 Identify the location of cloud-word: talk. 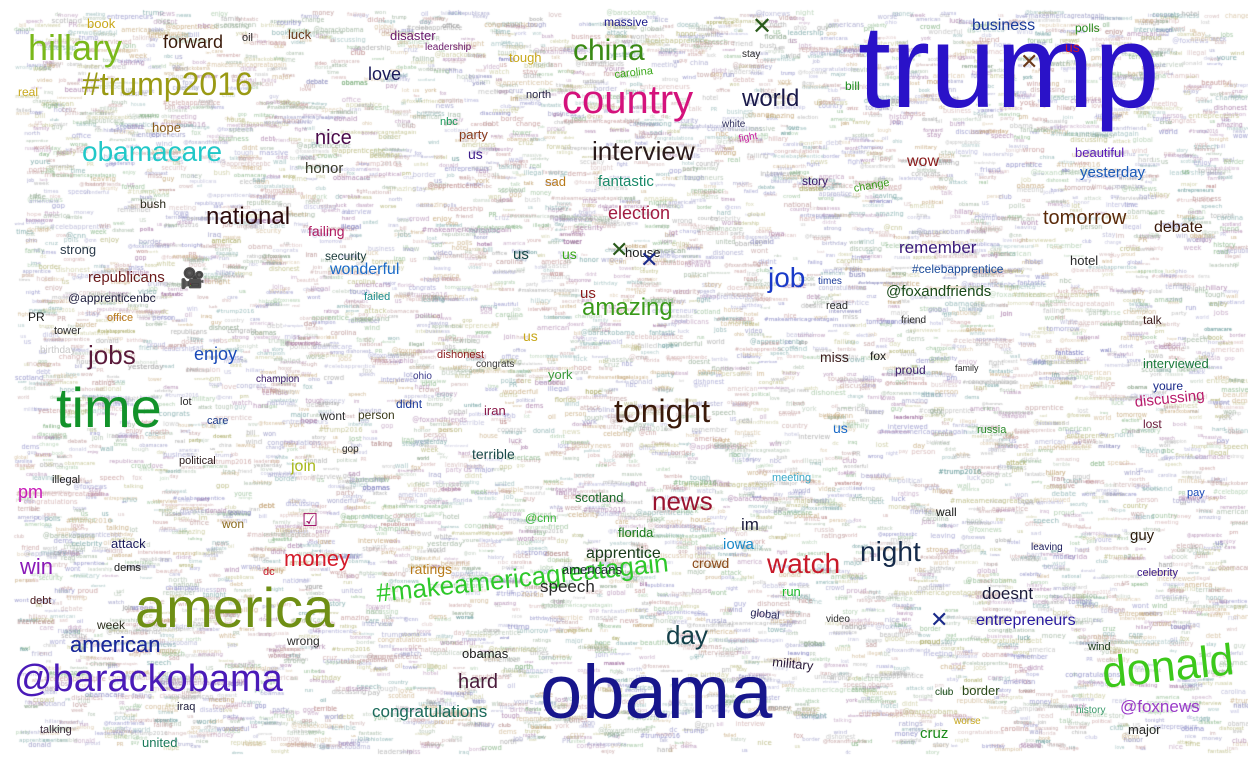
(1152, 320).